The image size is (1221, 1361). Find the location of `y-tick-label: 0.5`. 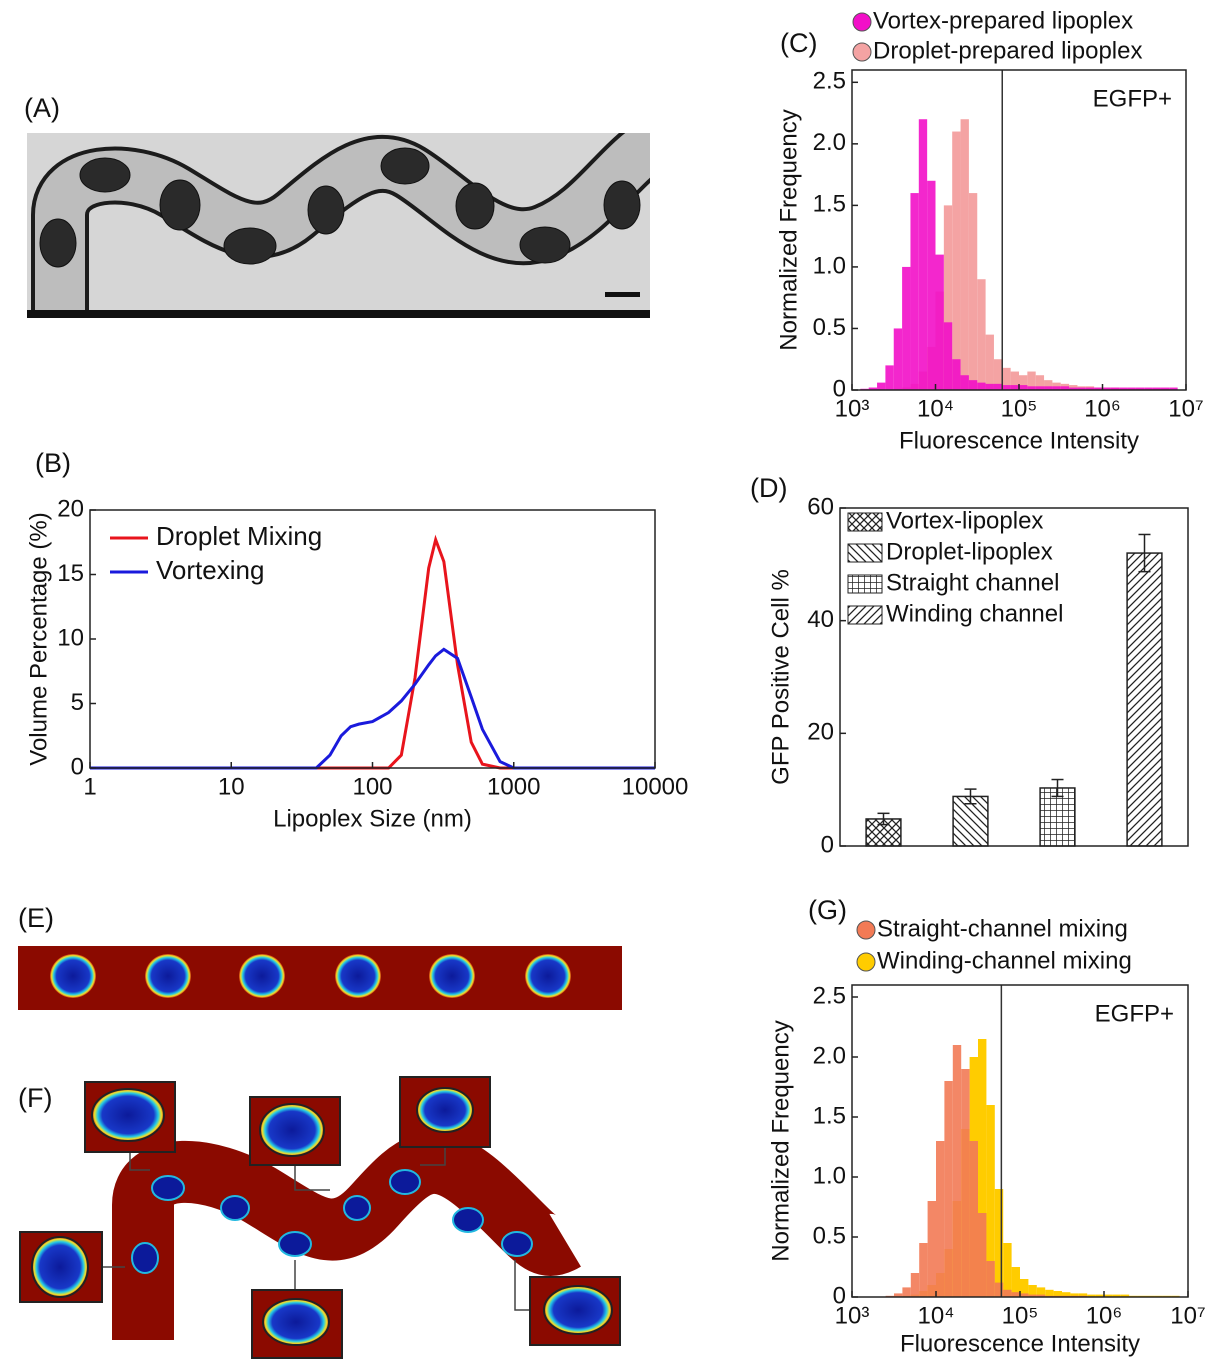

y-tick-label: 0.5 is located at coordinates (829, 327).